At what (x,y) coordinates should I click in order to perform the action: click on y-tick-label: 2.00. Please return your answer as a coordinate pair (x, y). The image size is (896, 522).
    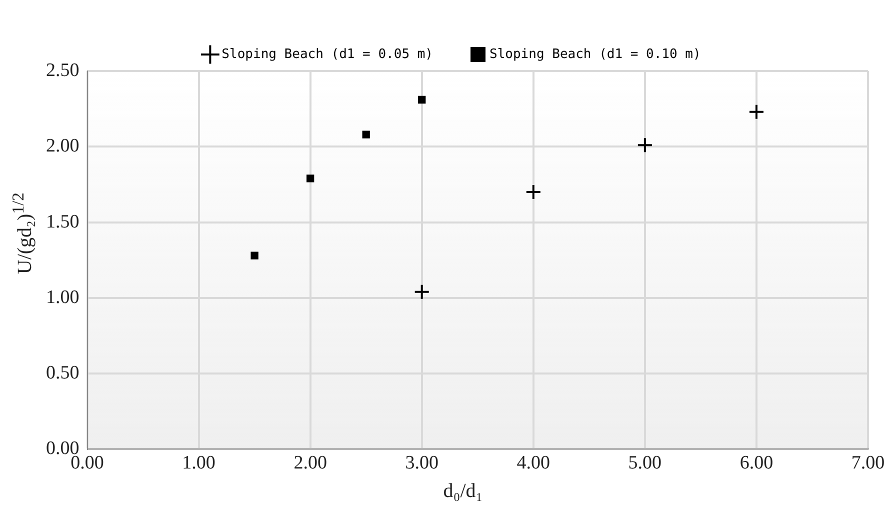
    Looking at the image, I should click on (63, 146).